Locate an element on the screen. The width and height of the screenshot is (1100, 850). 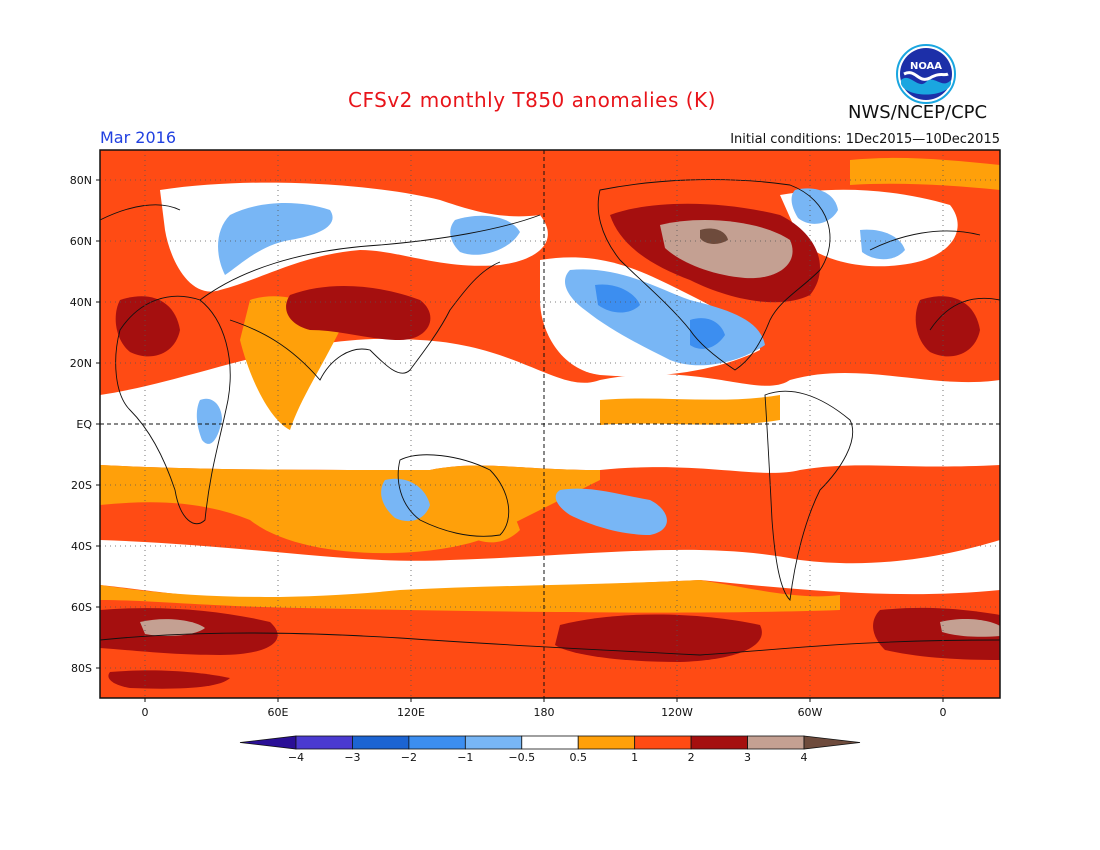
logo-text: NOAA is located at coordinates (926, 66).